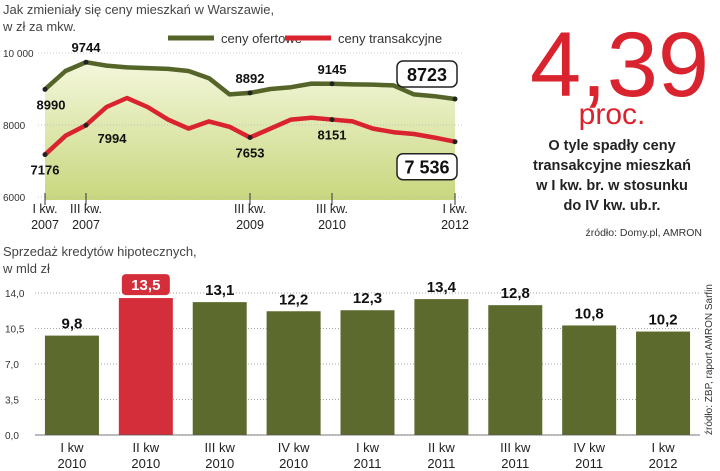 The width and height of the screenshot is (720, 471). I want to click on source: źródło: ZBP, raport AMRON Sarfin, so click(709, 359).